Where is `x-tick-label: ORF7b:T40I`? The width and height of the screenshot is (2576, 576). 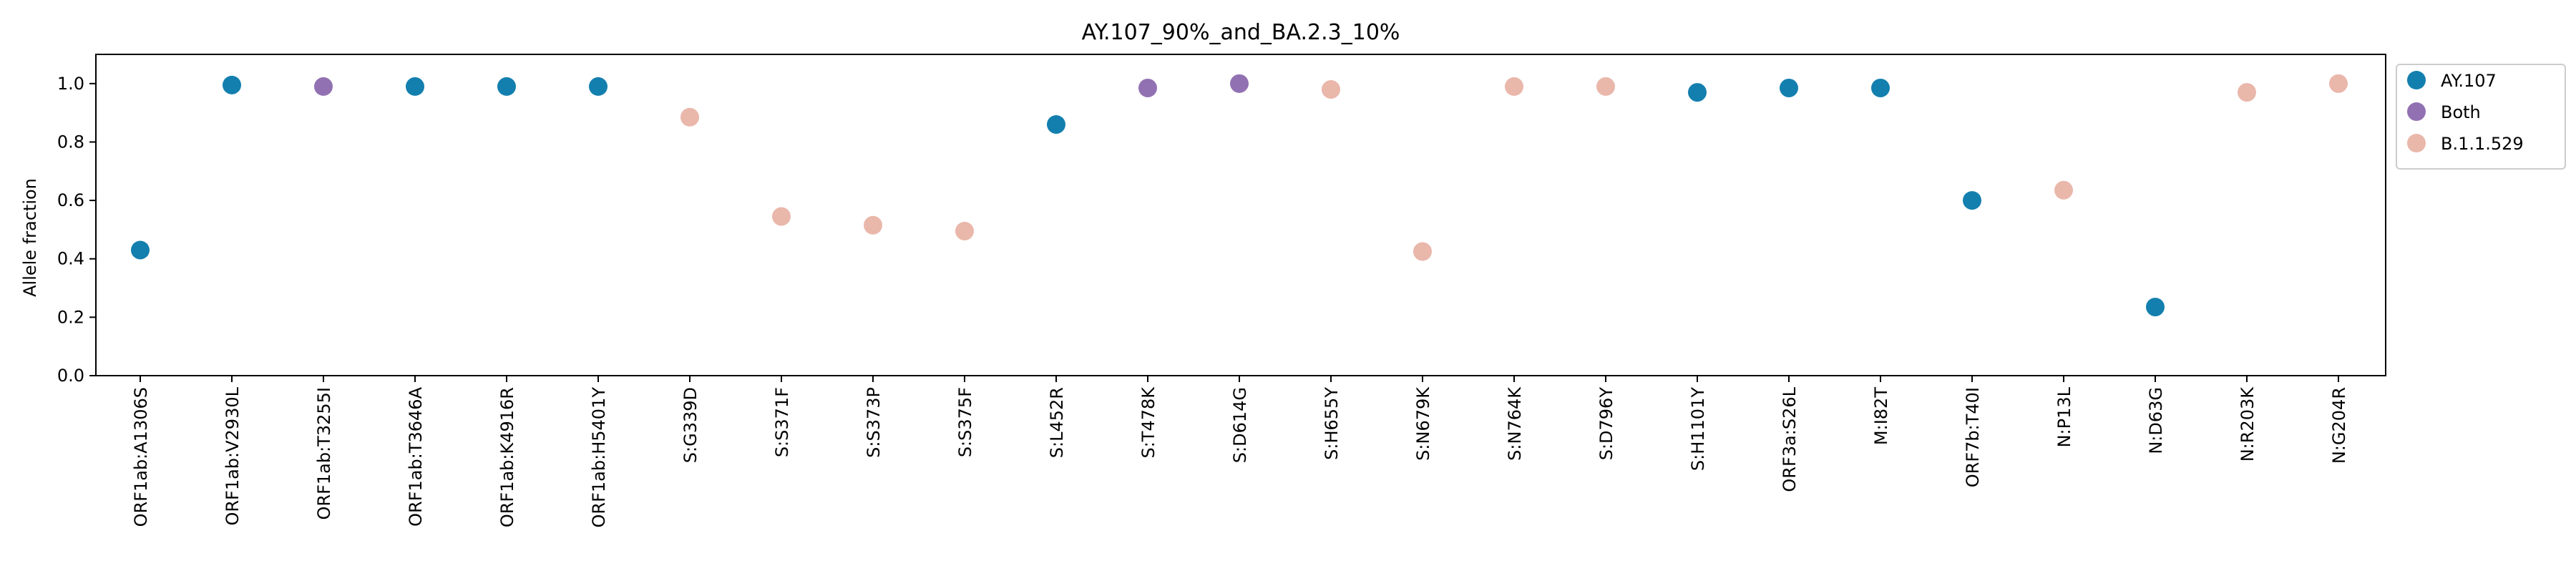 x-tick-label: ORF7b:T40I is located at coordinates (1973, 437).